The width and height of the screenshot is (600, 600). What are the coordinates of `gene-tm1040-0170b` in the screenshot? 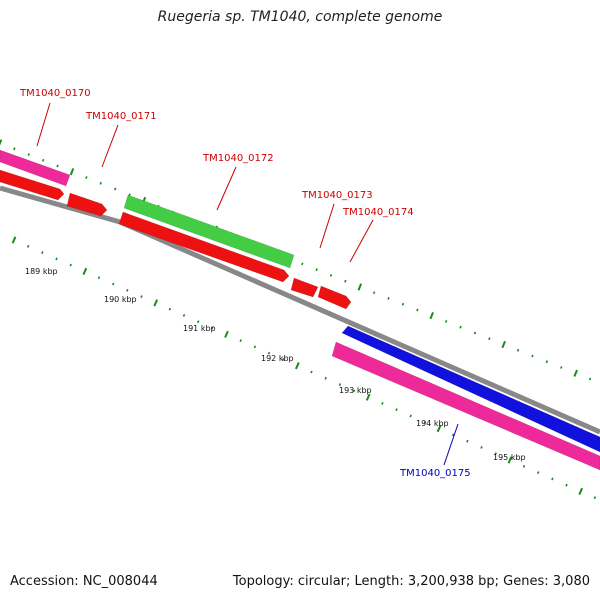 It's located at (32, 185).